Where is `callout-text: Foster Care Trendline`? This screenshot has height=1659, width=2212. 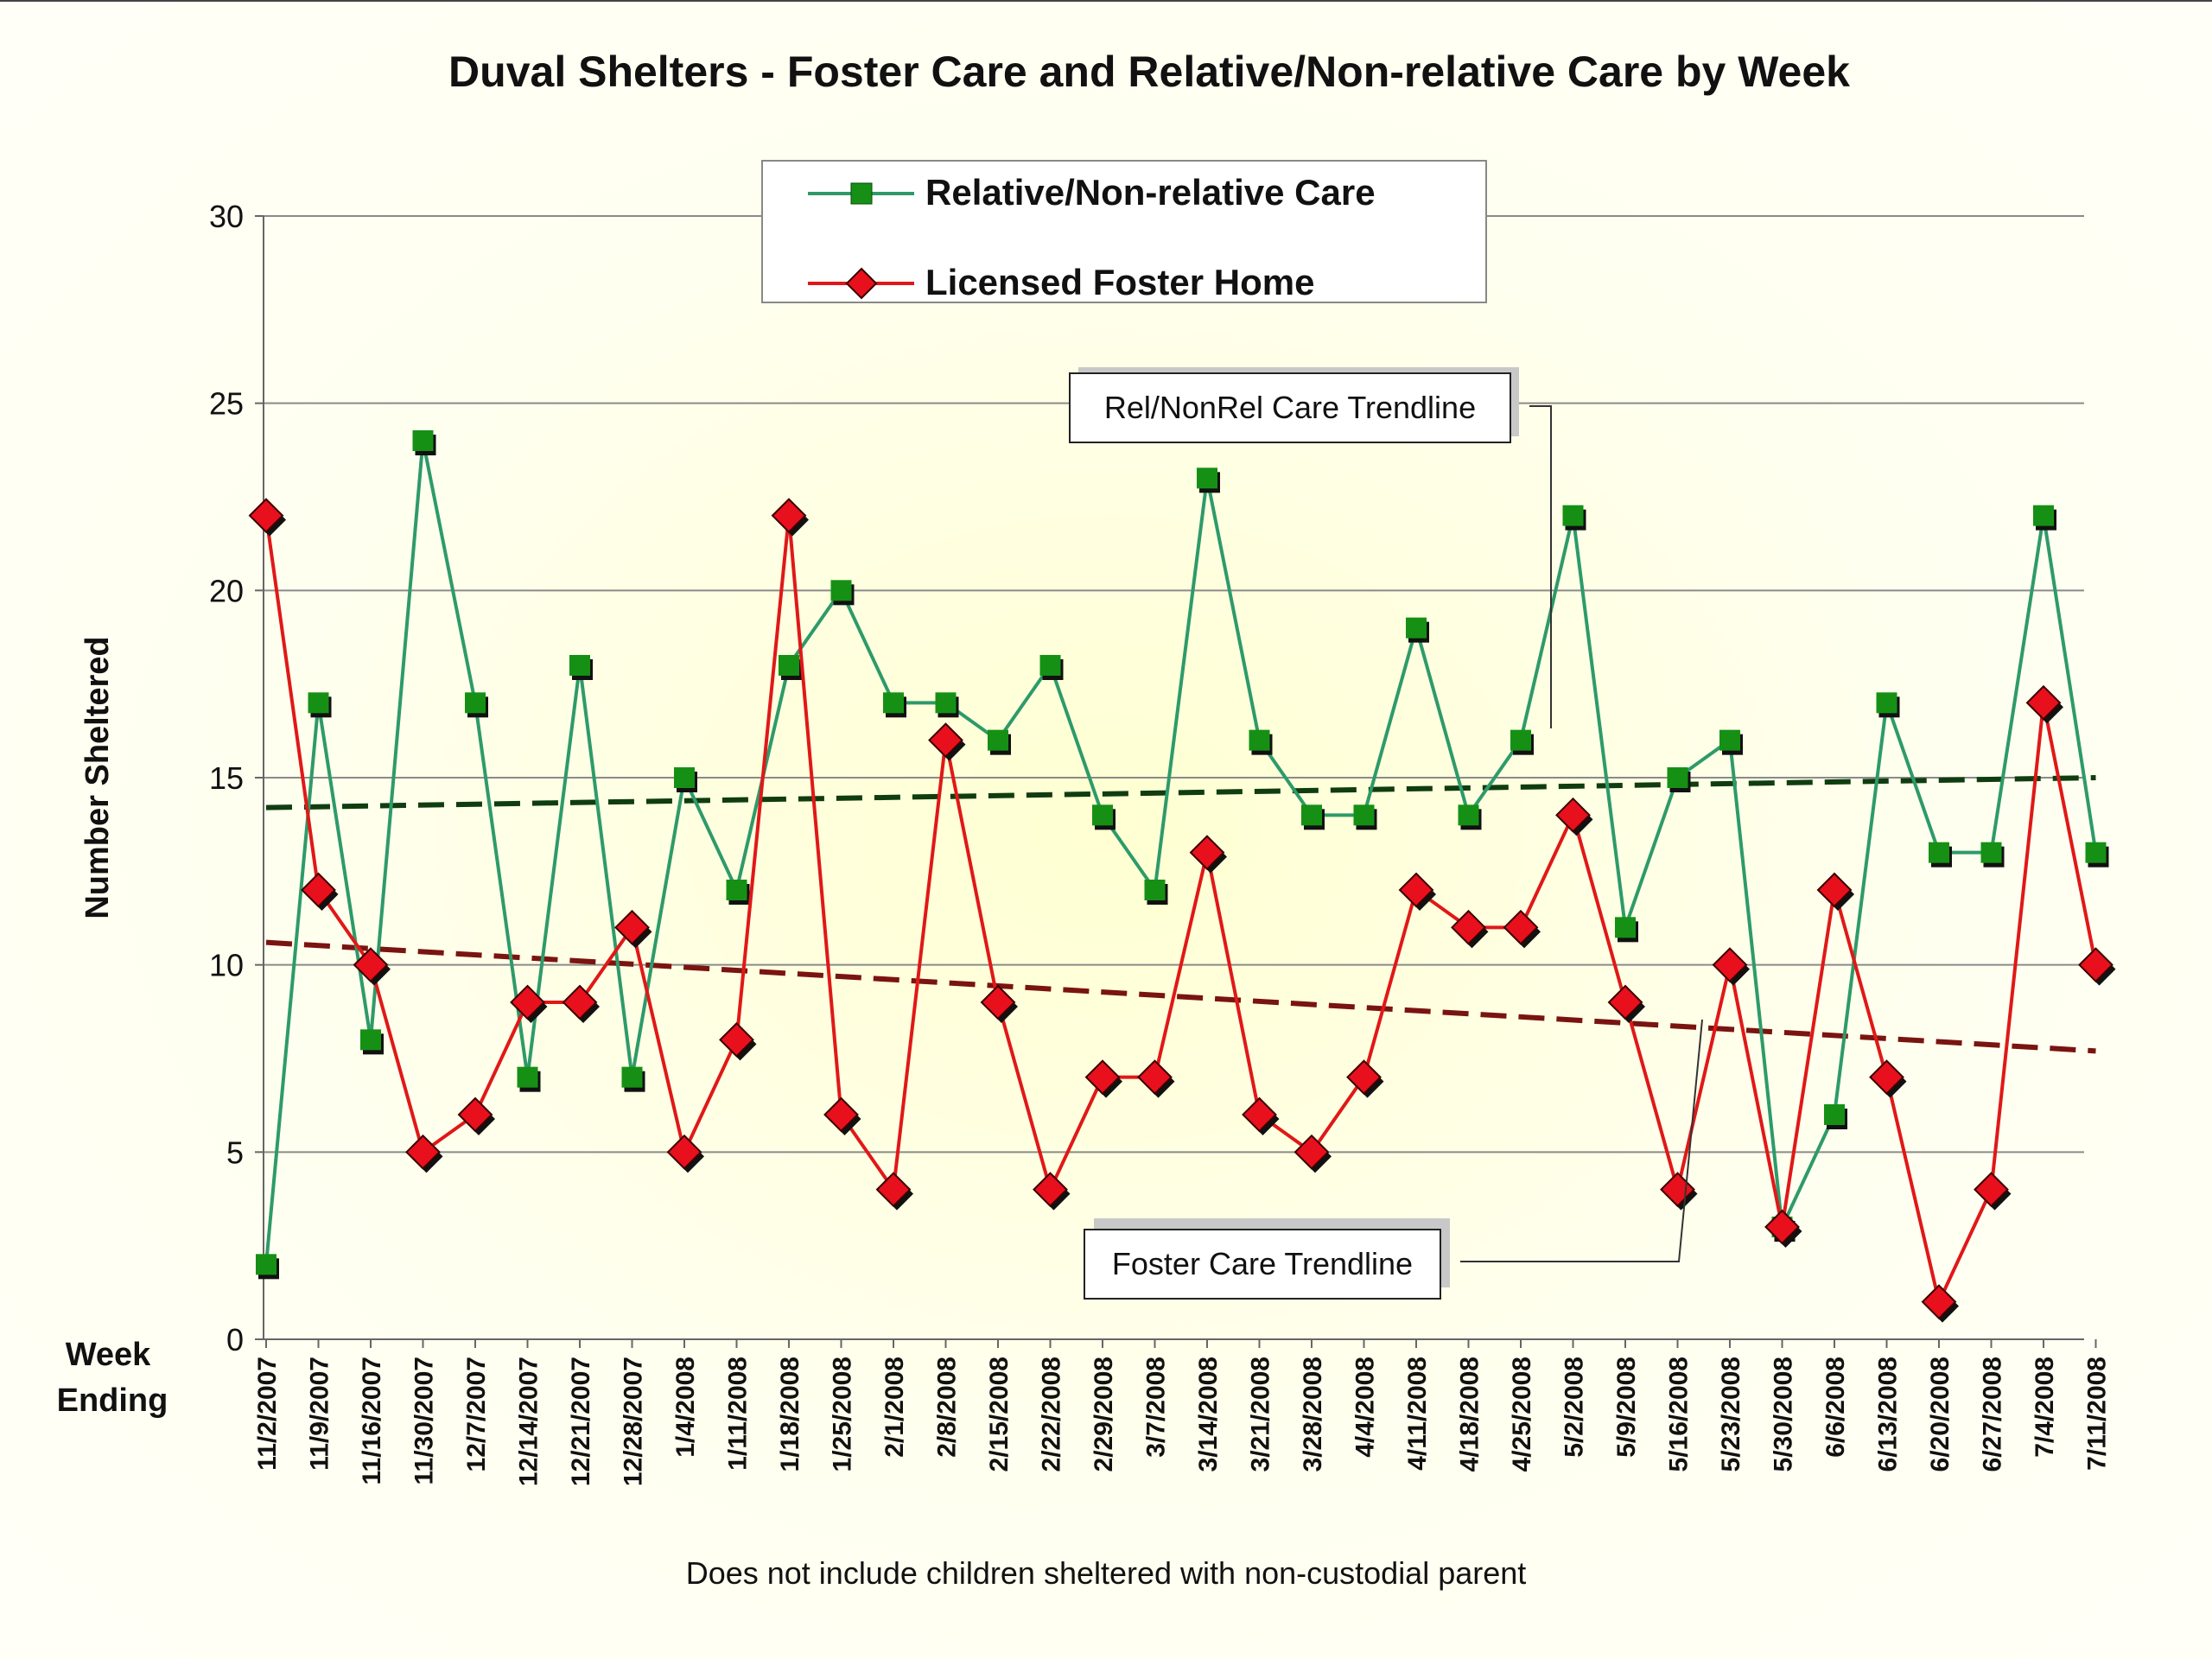
callout-text: Foster Care Trendline is located at coordinates (1262, 1263).